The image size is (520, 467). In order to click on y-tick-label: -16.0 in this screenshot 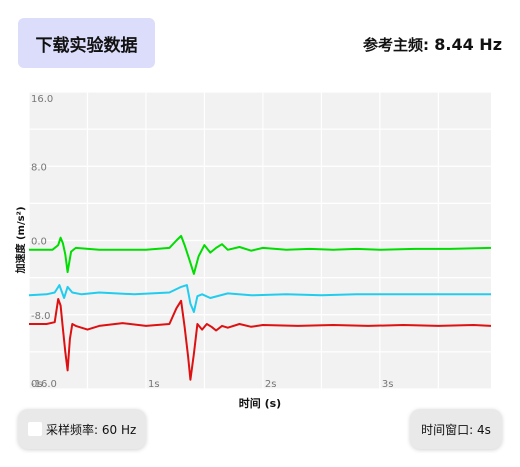, I will do `click(44, 384)`.